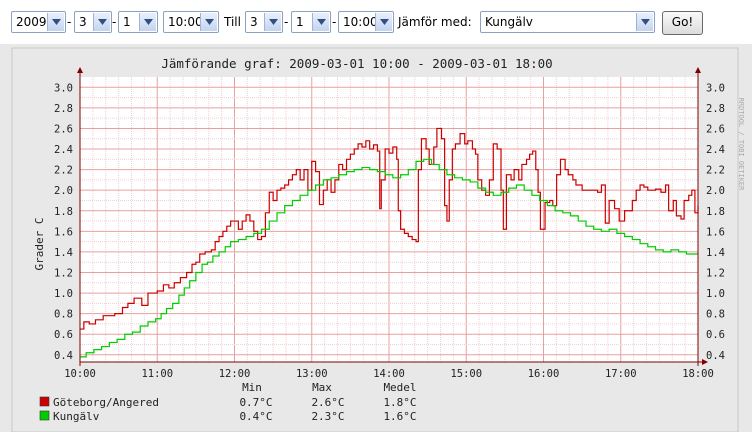 The width and height of the screenshot is (752, 432). Describe the element at coordinates (715, 232) in the screenshot. I see `y-tick-label-right: 1.6` at that location.